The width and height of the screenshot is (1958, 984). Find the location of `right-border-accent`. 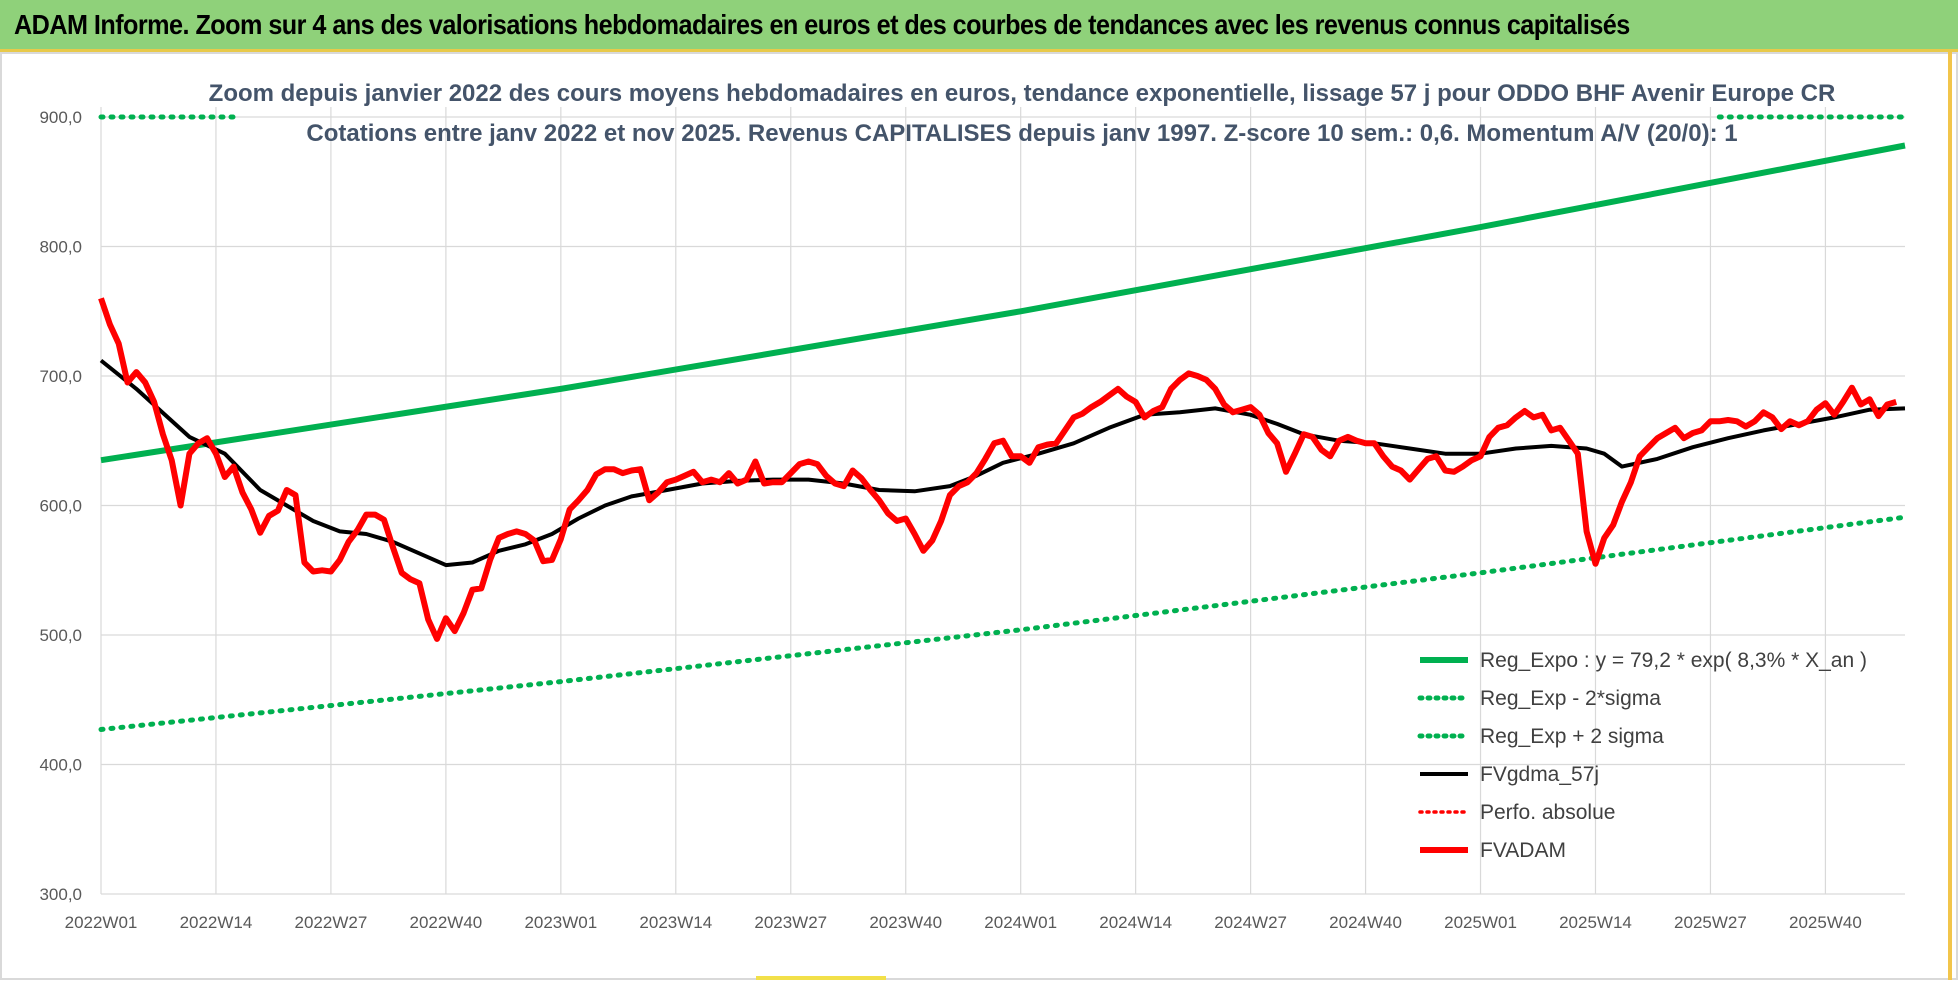

right-border-accent is located at coordinates (1950, 516).